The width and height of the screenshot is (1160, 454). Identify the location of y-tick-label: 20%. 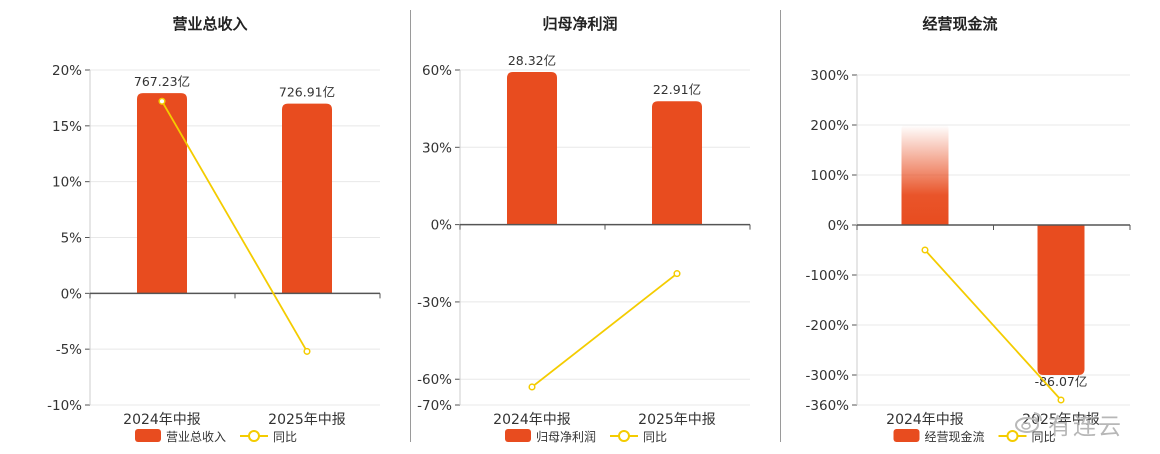
(67, 71).